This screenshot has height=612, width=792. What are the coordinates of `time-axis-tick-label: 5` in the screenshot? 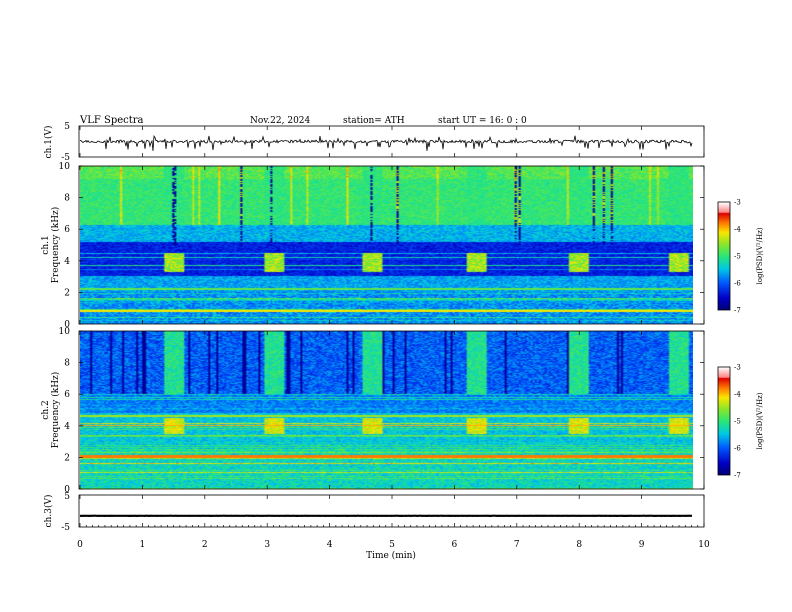 It's located at (392, 545).